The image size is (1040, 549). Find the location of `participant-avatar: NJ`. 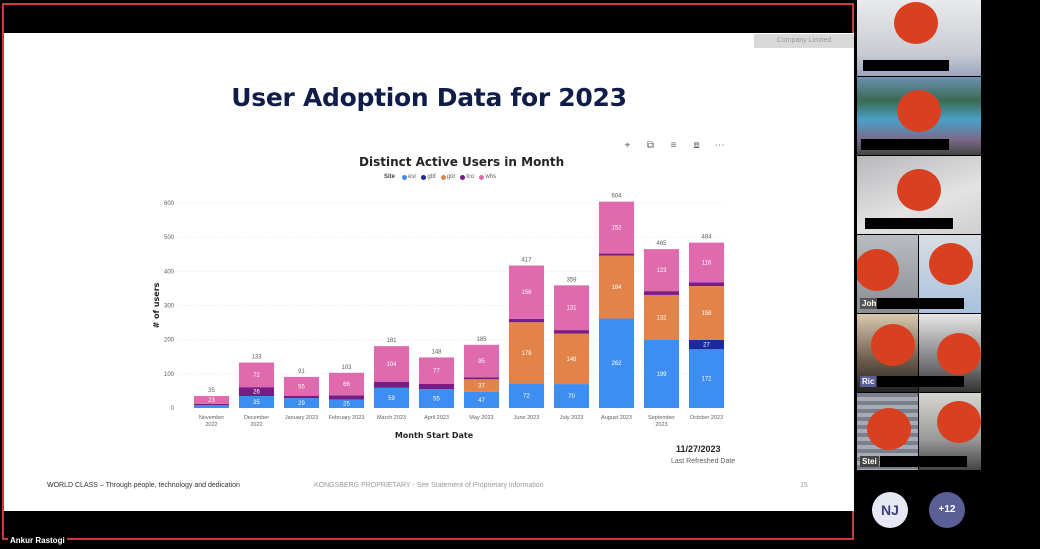

participant-avatar: NJ is located at coordinates (890, 510).